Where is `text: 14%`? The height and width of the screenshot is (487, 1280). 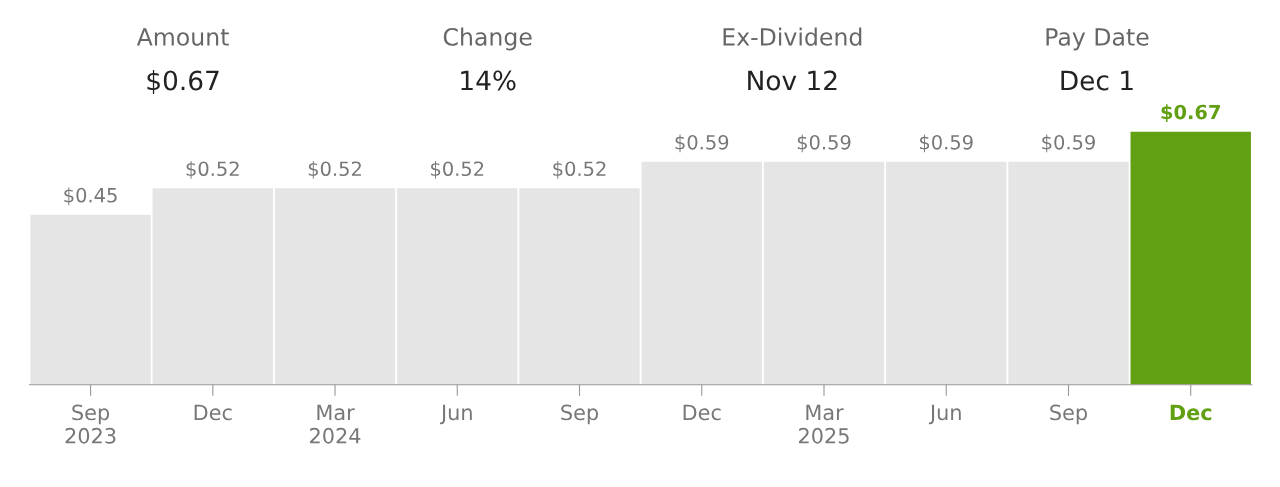 text: 14% is located at coordinates (488, 80).